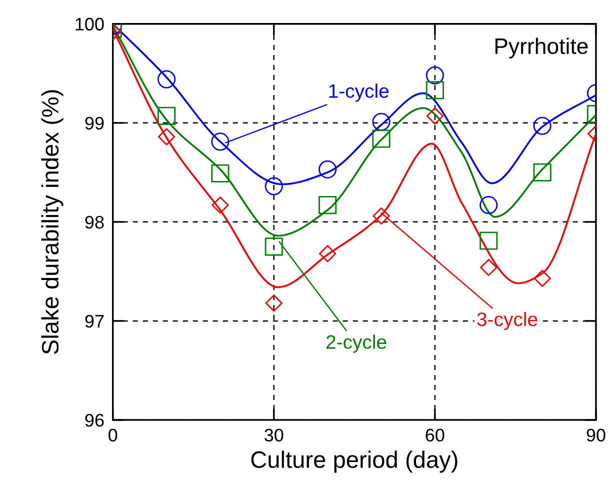 The width and height of the screenshot is (610, 497). I want to click on x-tick-label: 60, so click(435, 435).